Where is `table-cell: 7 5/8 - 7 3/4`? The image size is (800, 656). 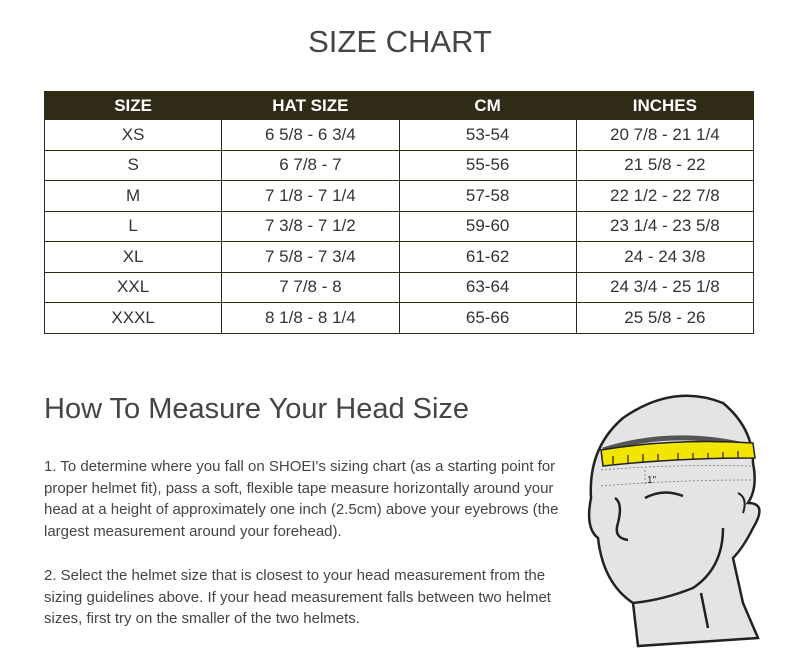 table-cell: 7 5/8 - 7 3/4 is located at coordinates (310, 257).